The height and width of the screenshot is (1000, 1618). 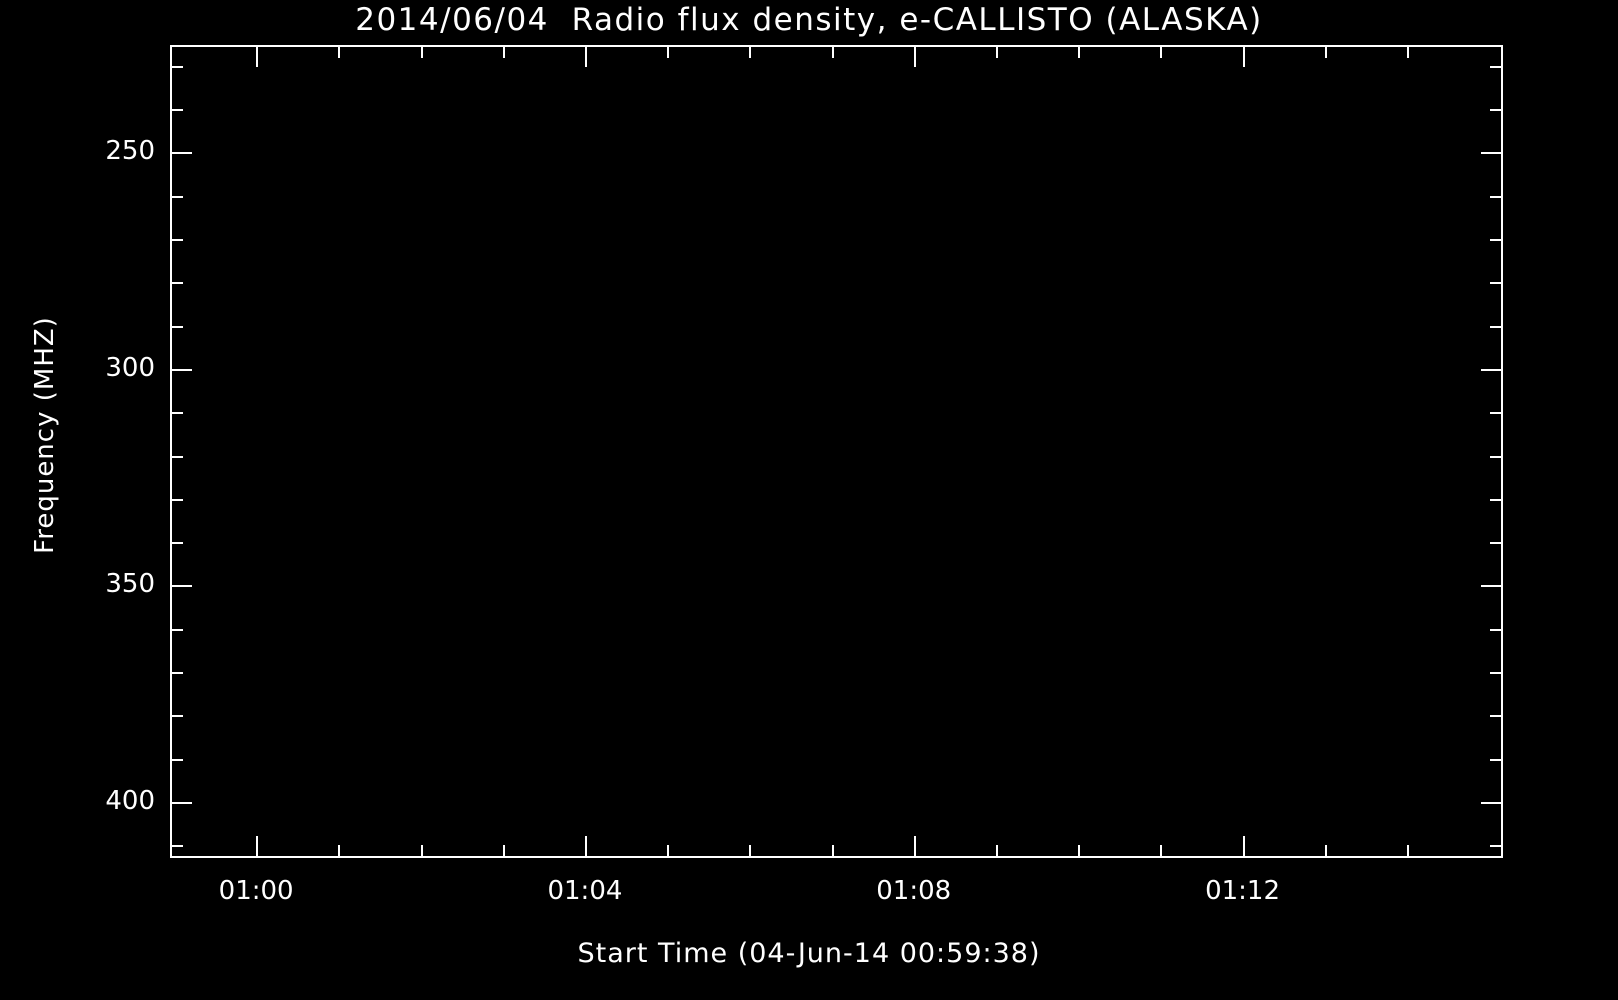 I want to click on y-axis-tick-label: 350, so click(x=130, y=584).